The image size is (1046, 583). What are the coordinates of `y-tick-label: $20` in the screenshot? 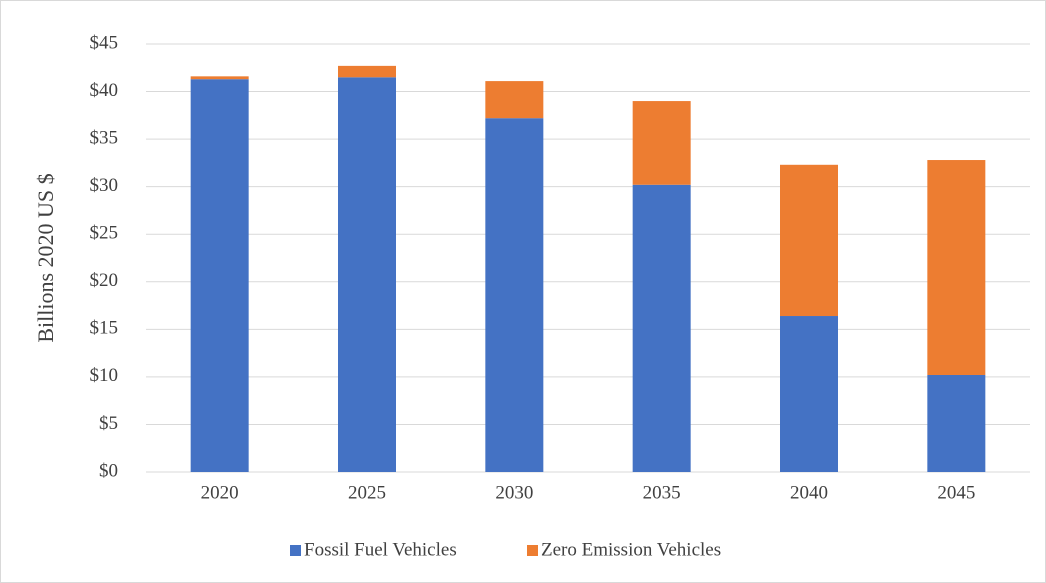 It's located at (104, 280).